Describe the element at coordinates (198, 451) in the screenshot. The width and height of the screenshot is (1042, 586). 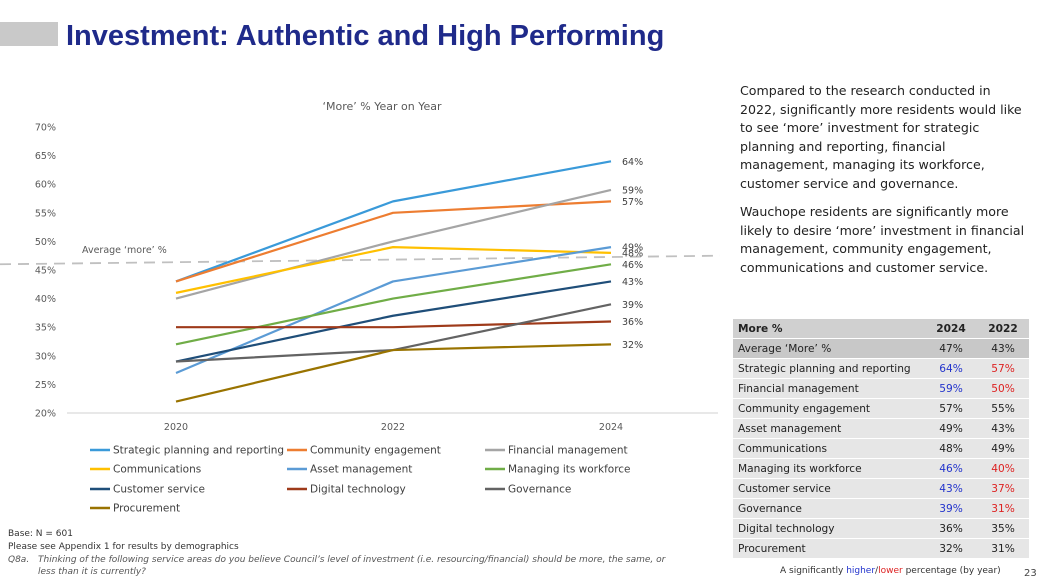
I see `legend-label-strategic-planning-and-reporting: Strategic planning and reporting` at that location.